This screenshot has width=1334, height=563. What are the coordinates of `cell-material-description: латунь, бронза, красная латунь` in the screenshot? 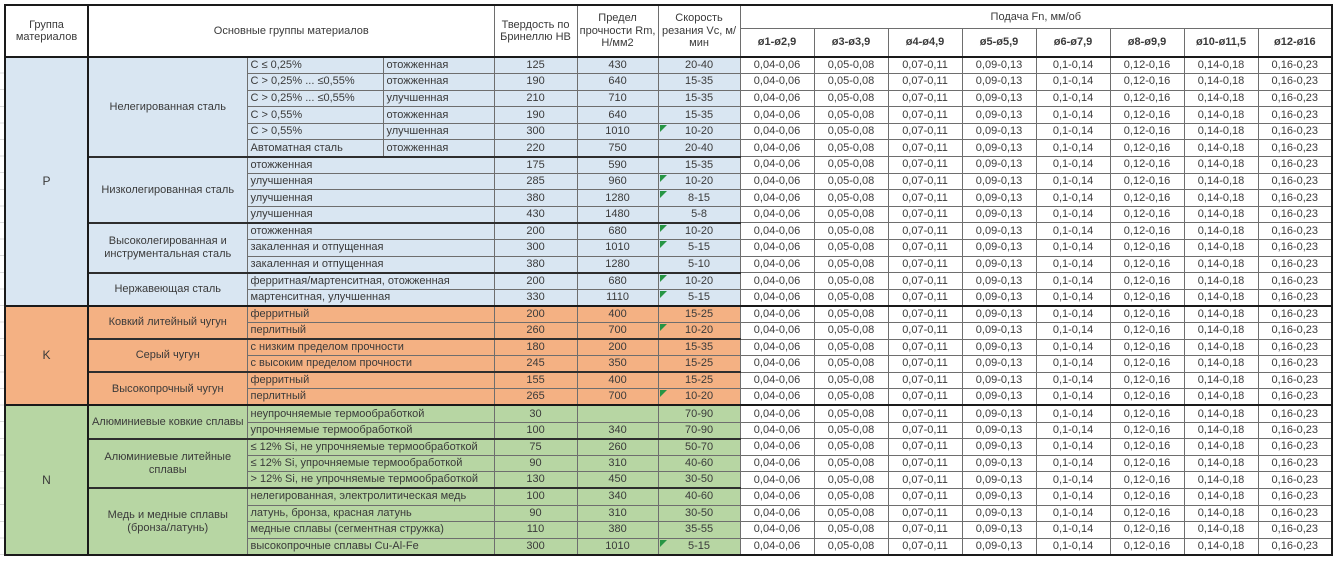 It's located at (370, 513).